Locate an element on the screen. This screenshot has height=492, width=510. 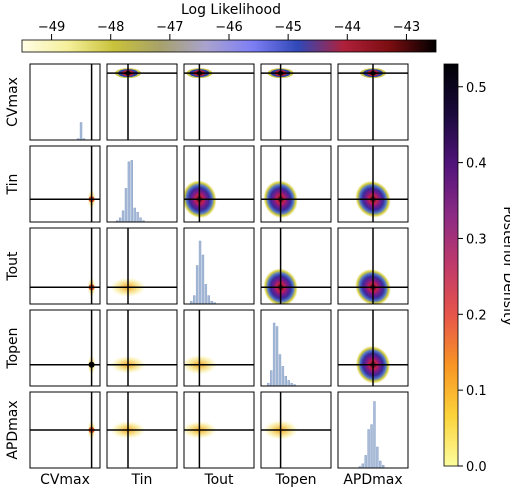
panel-Tin-Tin is located at coordinates (142, 184).